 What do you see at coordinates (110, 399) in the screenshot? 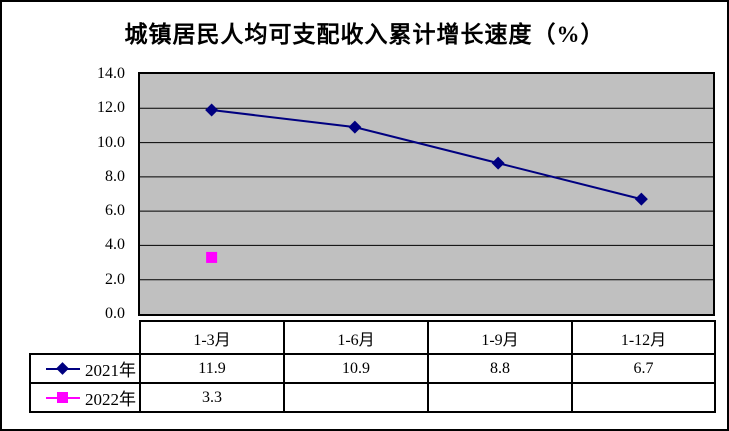
I see `series-name-2022: 2022年` at bounding box center [110, 399].